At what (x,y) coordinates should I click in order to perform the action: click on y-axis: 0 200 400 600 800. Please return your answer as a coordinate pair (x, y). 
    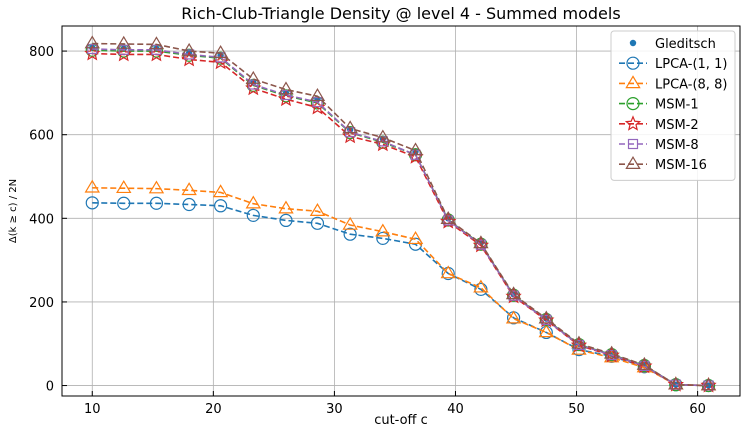
    Looking at the image, I should click on (48, 220).